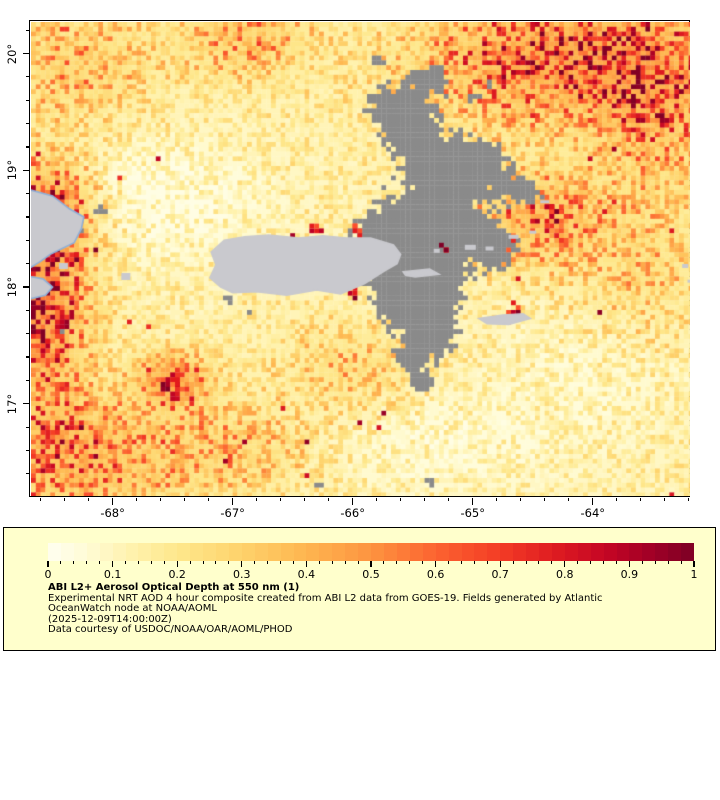  What do you see at coordinates (500, 574) in the screenshot?
I see `colorbar-tick-label: 0.7` at bounding box center [500, 574].